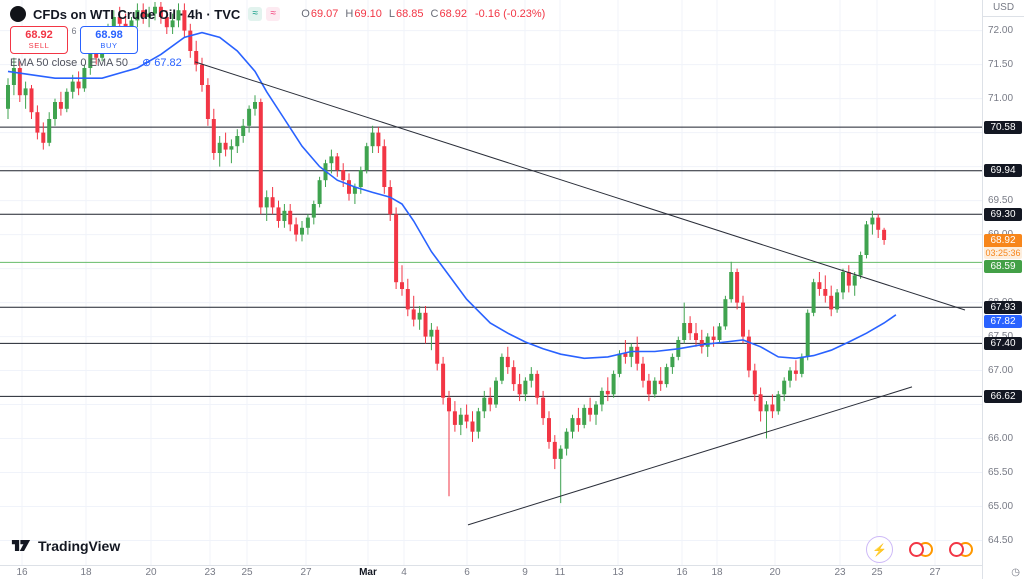 This screenshot has width=1024, height=579. Describe the element at coordinates (453, 14) in the screenshot. I see `close-value: 68.92` at that location.